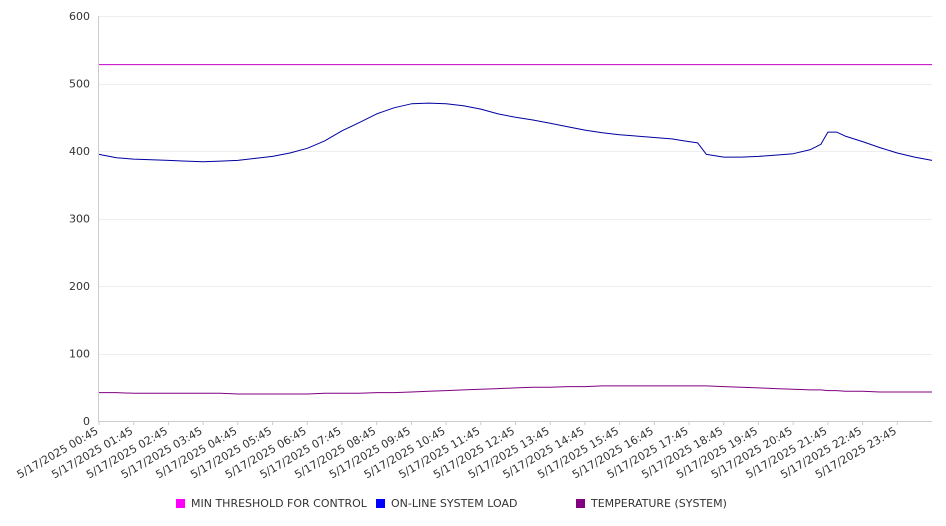 Image resolution: width=946 pixels, height=526 pixels. What do you see at coordinates (86, 421) in the screenshot?
I see `y-tick-label: 0` at bounding box center [86, 421].